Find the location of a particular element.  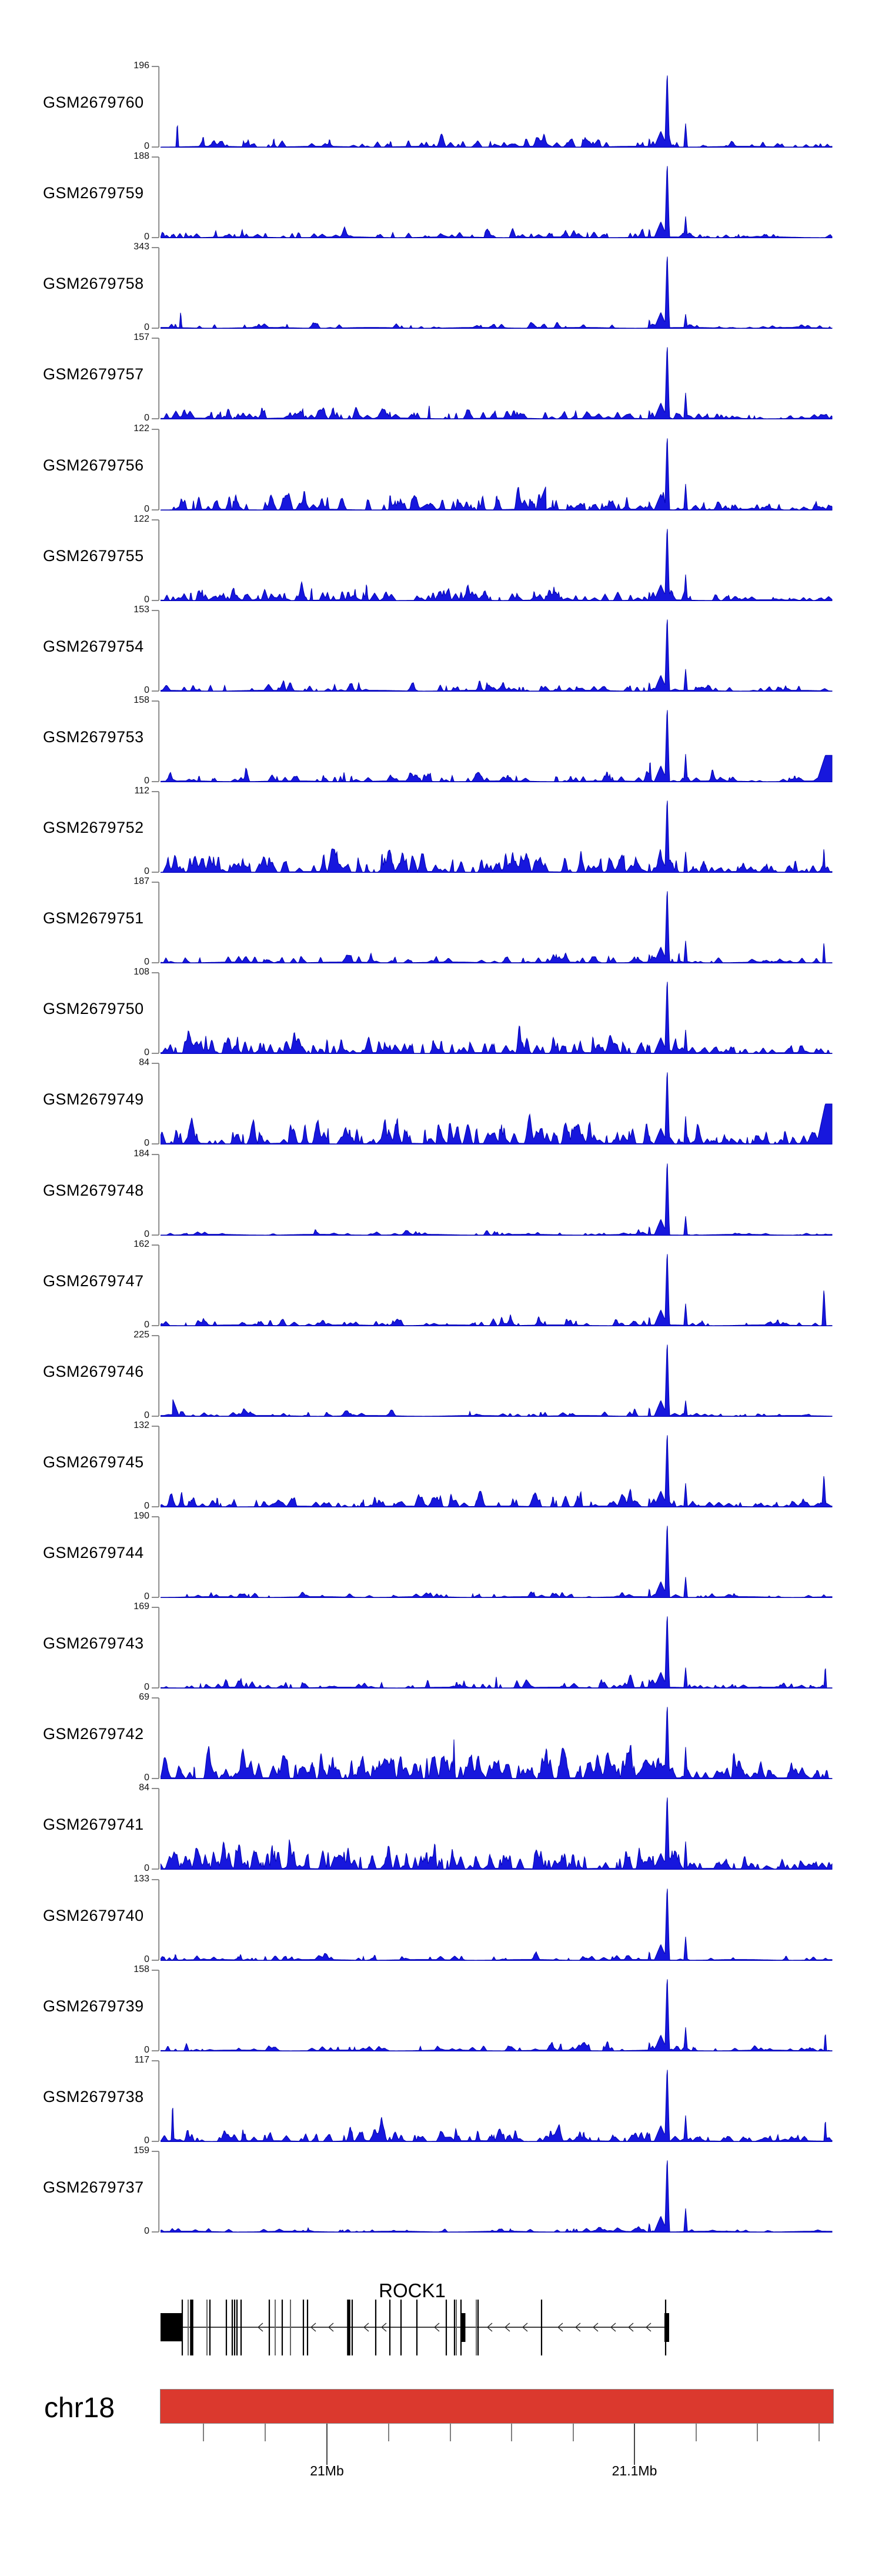

chromosome-name-label: chr18 is located at coordinates (79, 2408).